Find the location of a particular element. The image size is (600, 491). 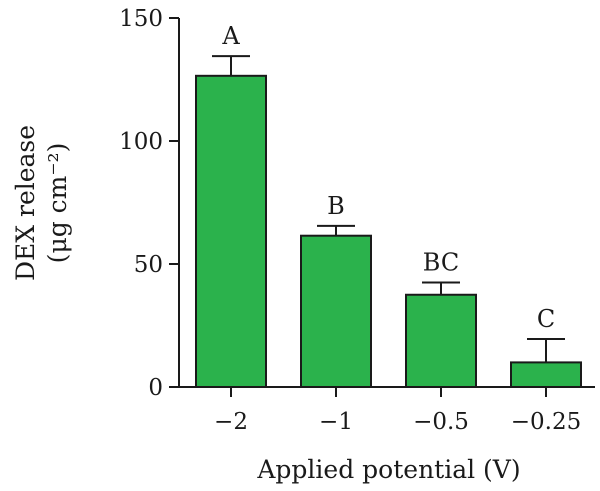

x-tick-label: −0.5 is located at coordinates (441, 422).